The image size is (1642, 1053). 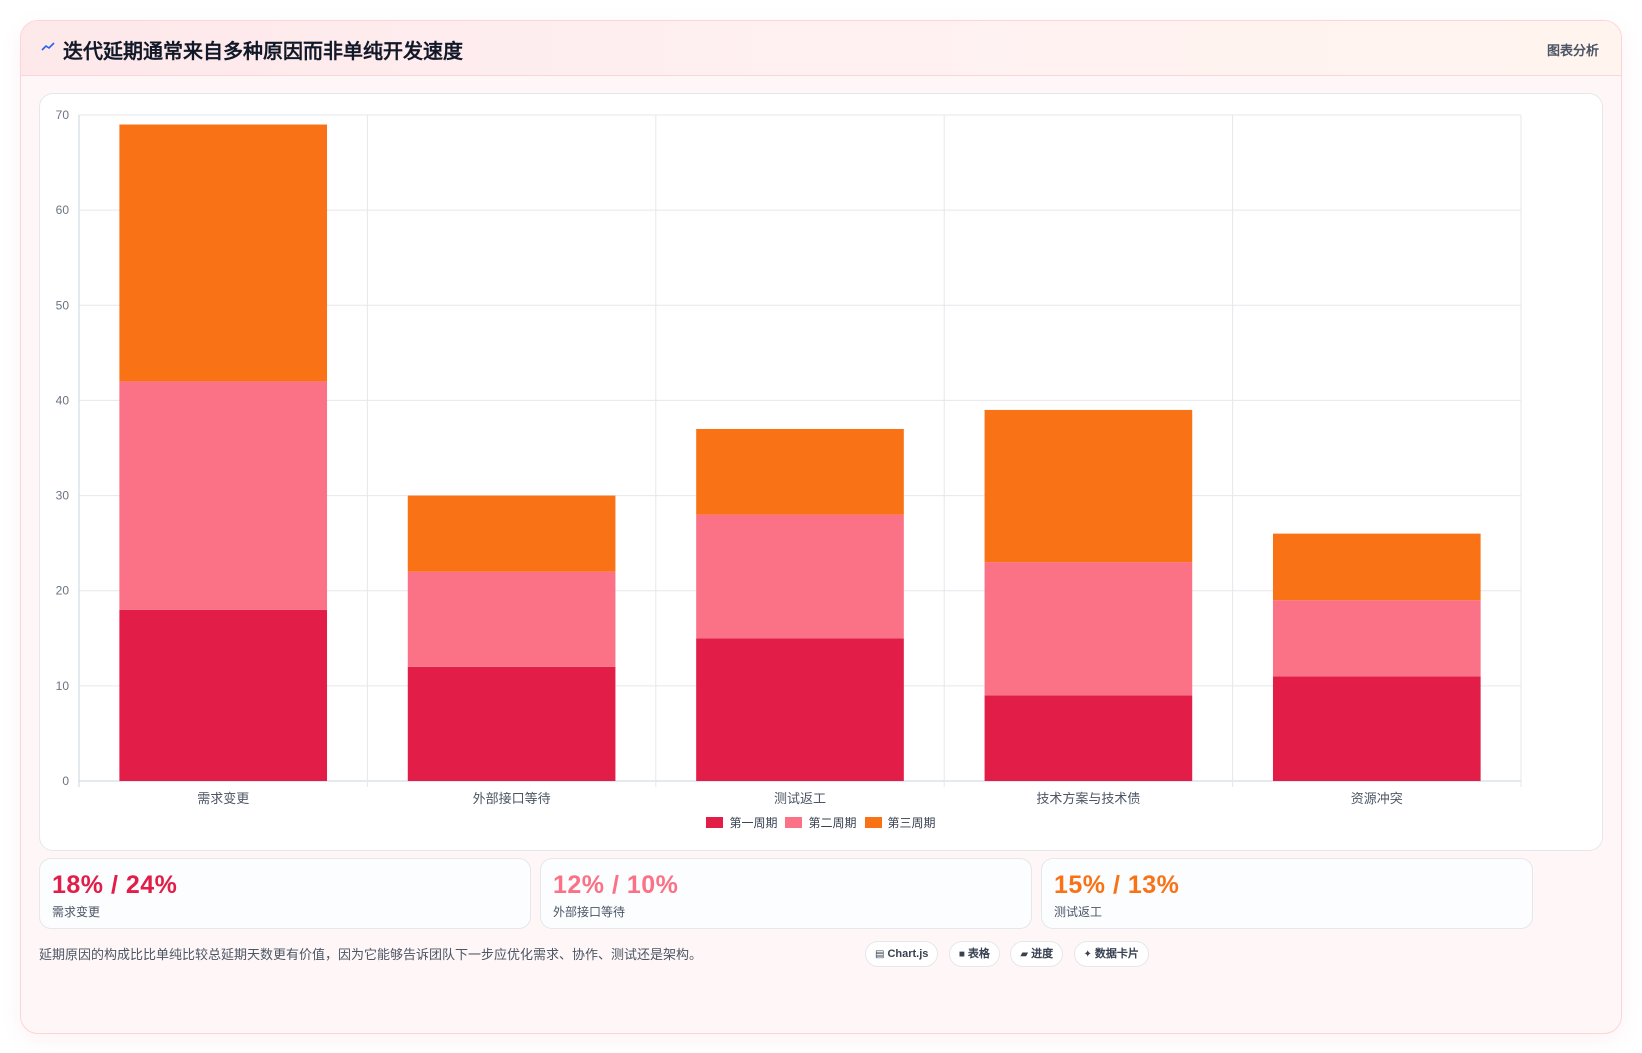 I want to click on line-chart-icon, so click(x=48, y=46).